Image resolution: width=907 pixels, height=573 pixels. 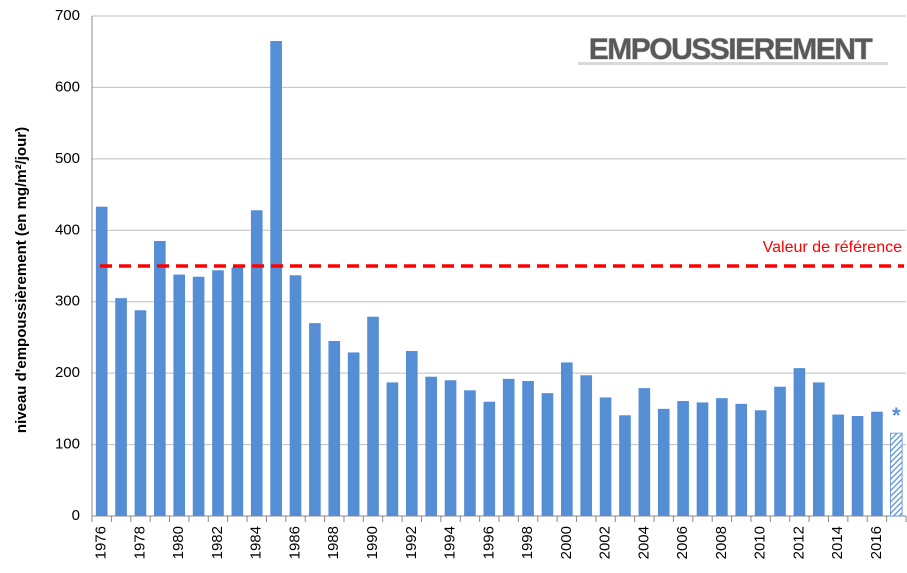 I want to click on x-tick-label: 2006, so click(x=682, y=542).